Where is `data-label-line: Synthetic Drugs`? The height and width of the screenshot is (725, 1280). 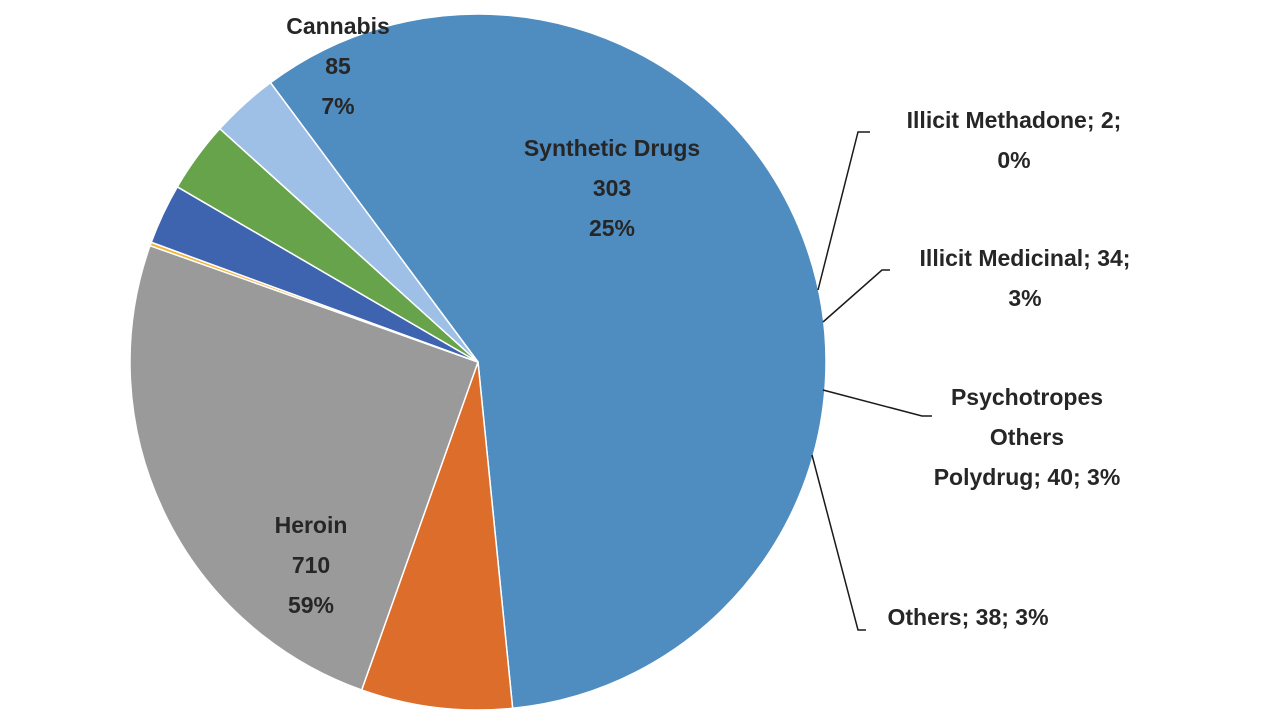 data-label-line: Synthetic Drugs is located at coordinates (612, 148).